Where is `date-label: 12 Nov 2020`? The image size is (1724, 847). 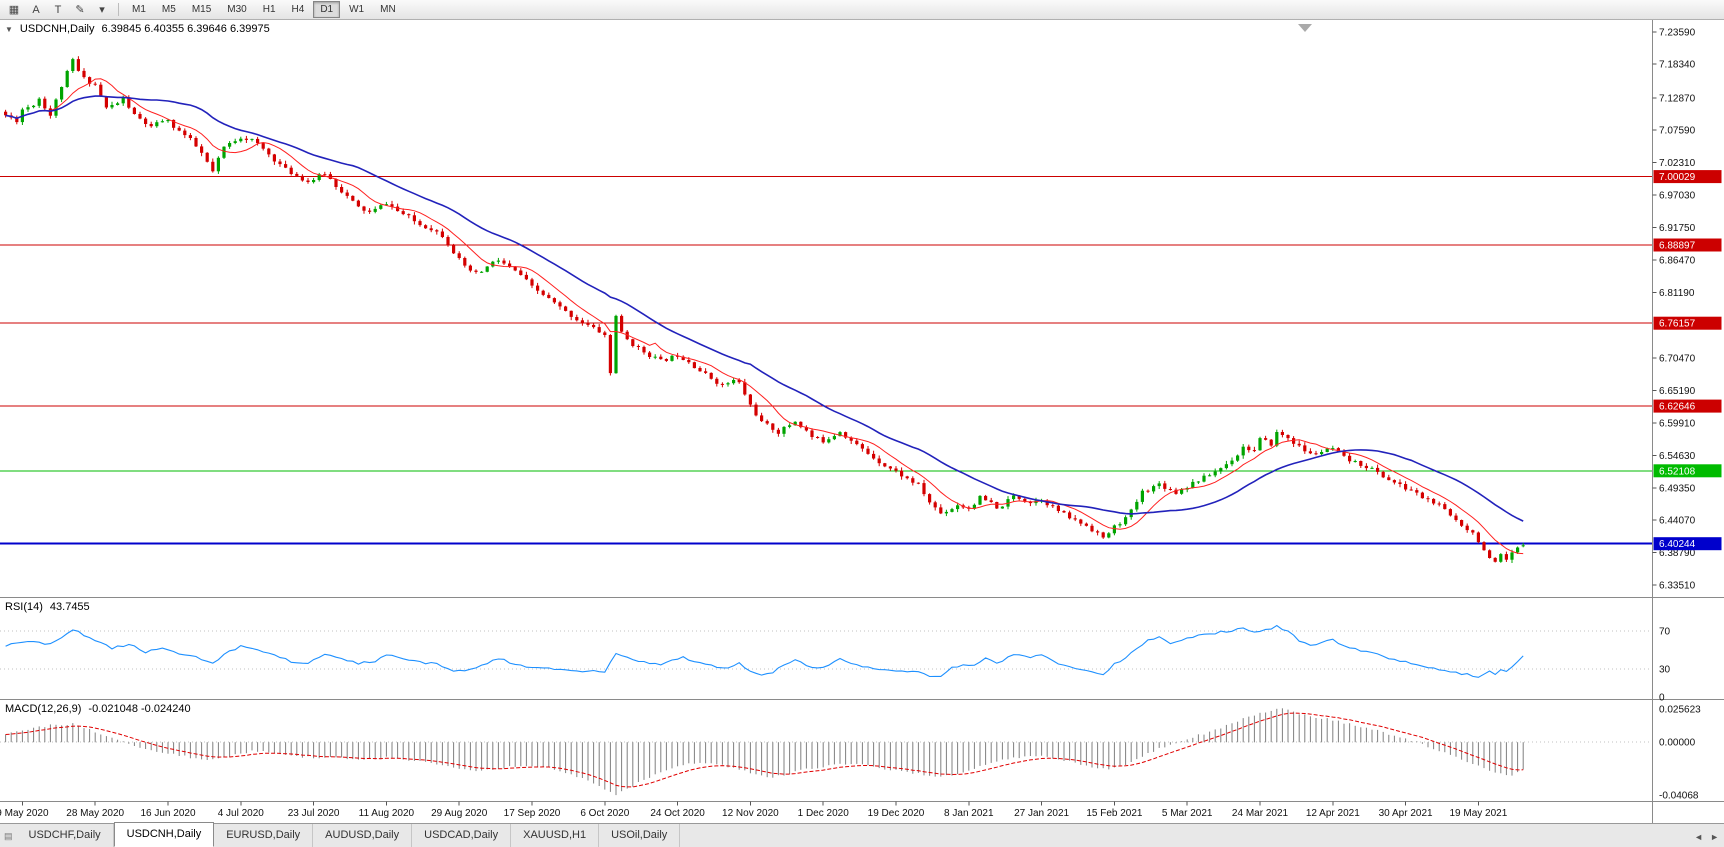 date-label: 12 Nov 2020 is located at coordinates (750, 813).